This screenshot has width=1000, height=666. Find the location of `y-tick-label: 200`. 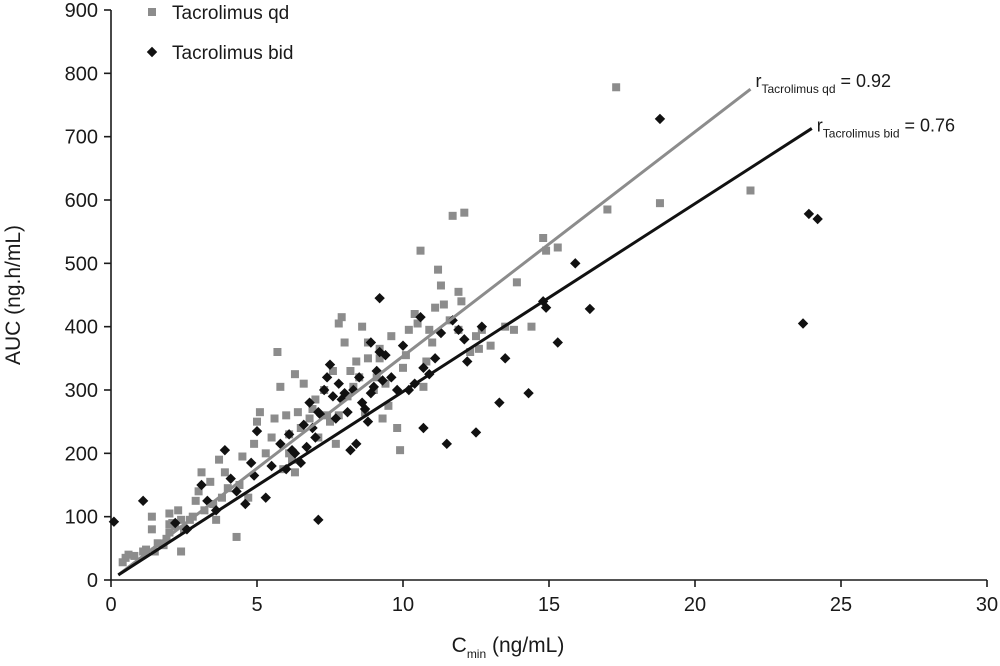

y-tick-label: 200 is located at coordinates (81, 454).